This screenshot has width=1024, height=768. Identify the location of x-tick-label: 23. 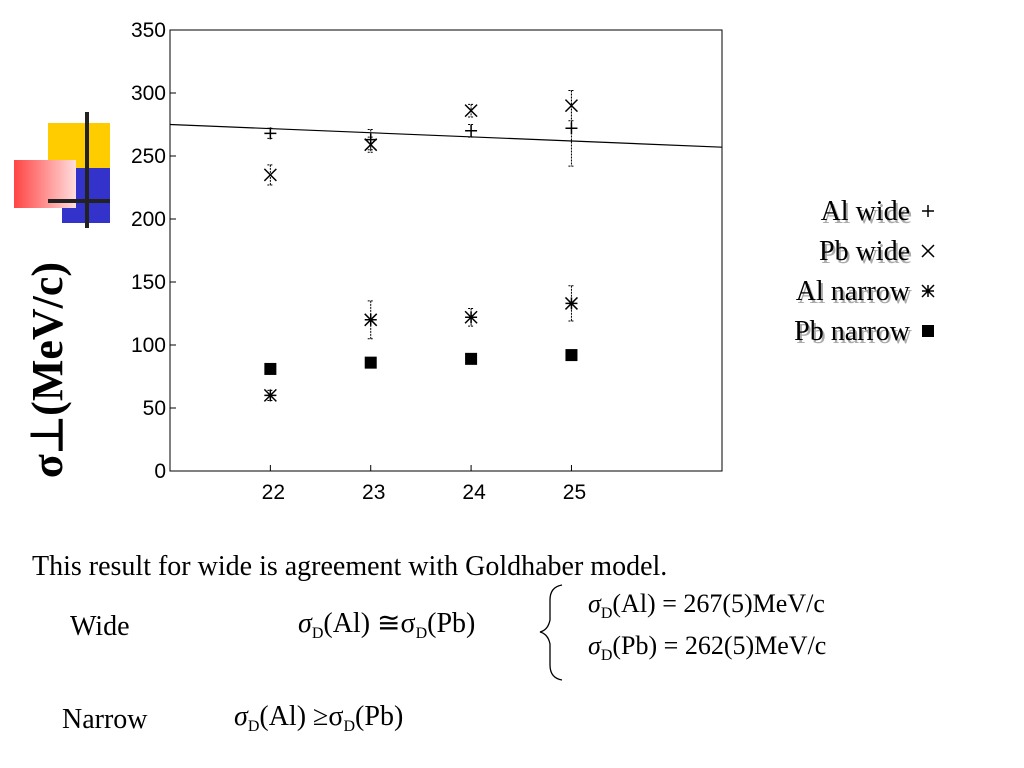
(373, 492).